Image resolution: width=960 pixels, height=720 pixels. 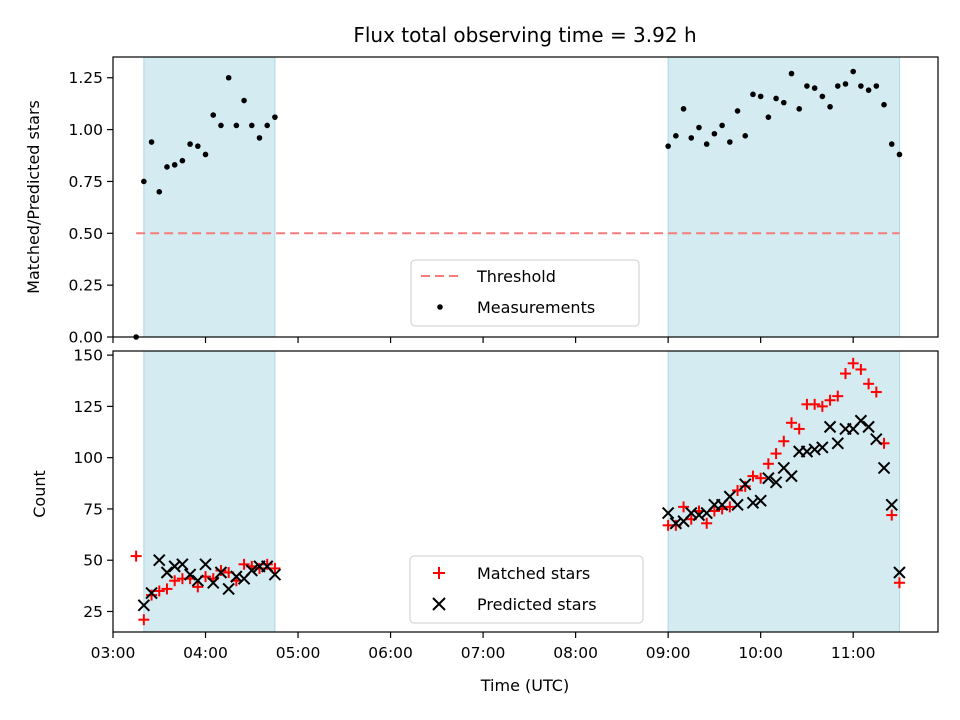 I want to click on top-y-ticks: 0.00 0.25 0.50 0.75 1.00 1.25, so click(x=90, y=208).